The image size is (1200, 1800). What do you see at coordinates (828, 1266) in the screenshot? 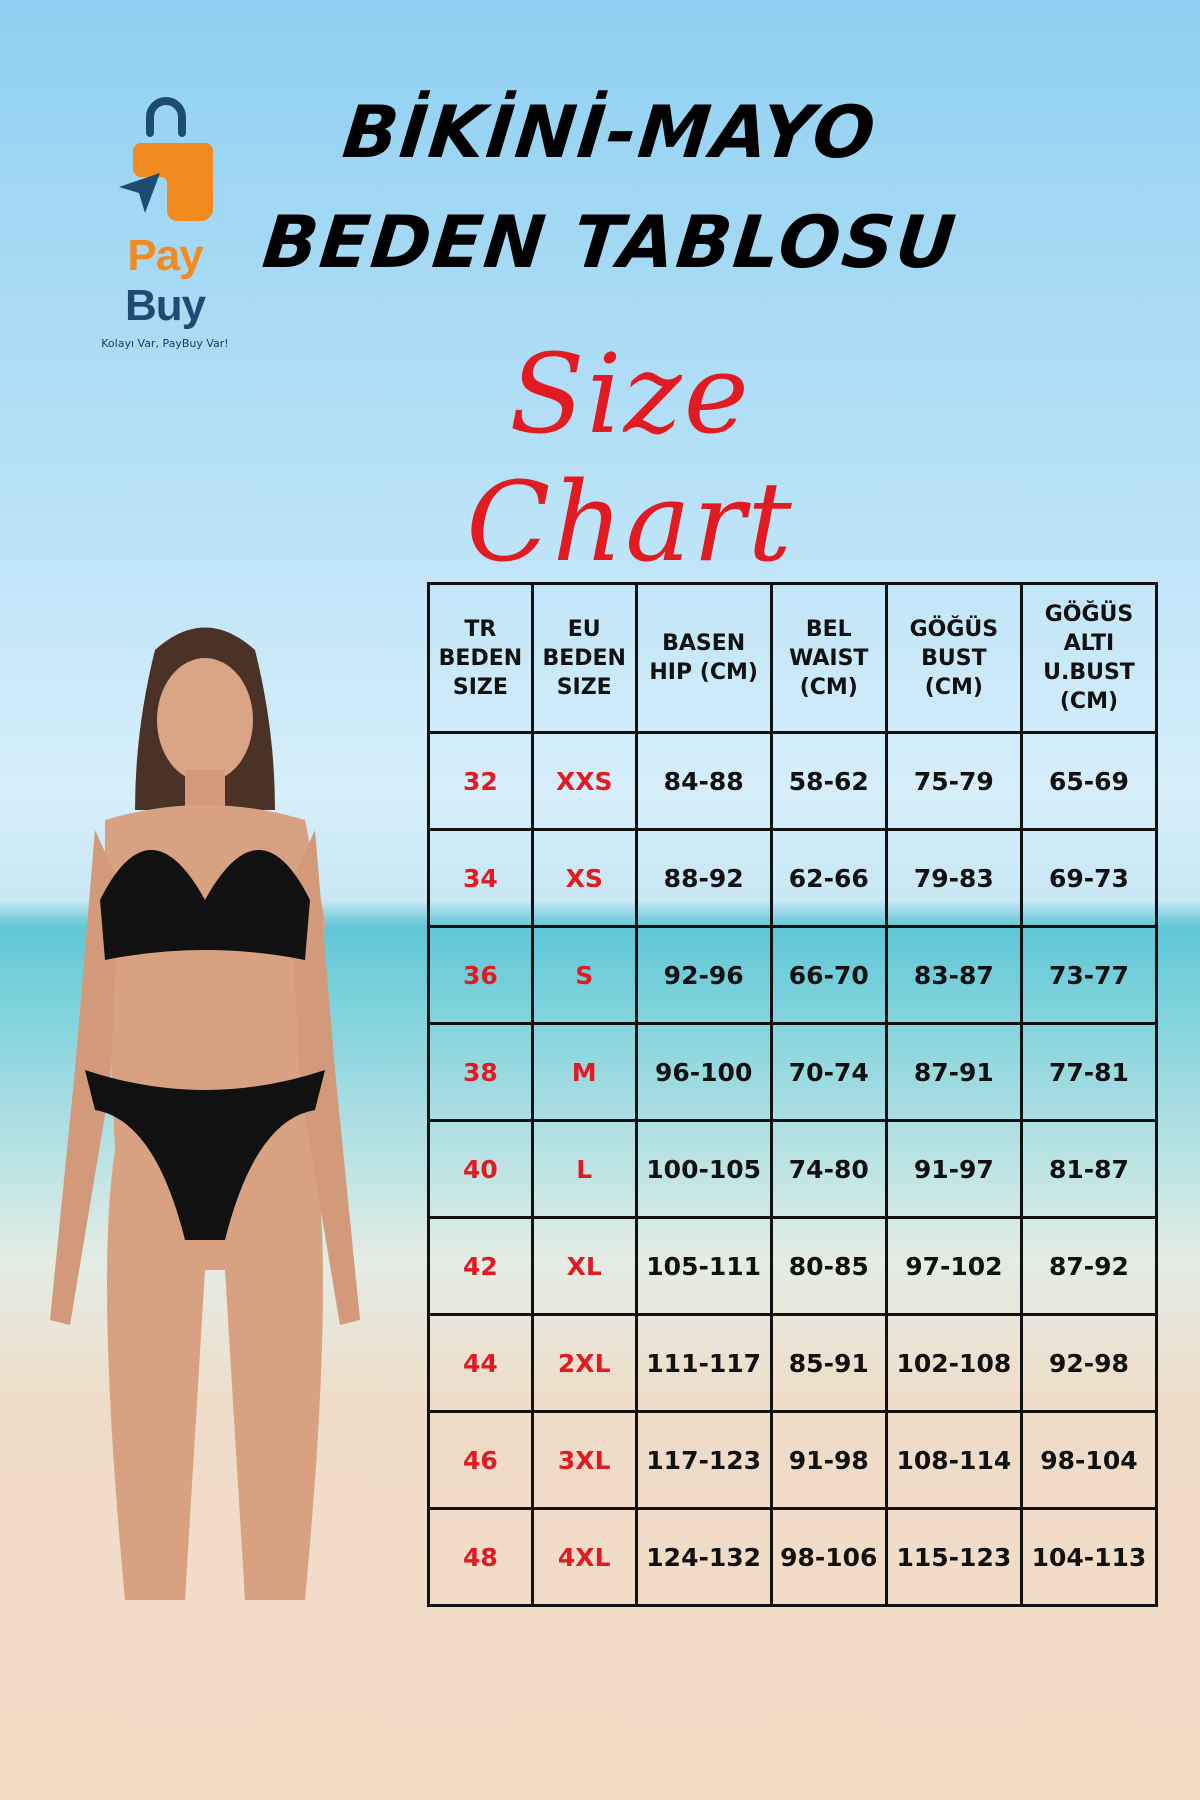
I see `cell-waist: 80-85` at bounding box center [828, 1266].